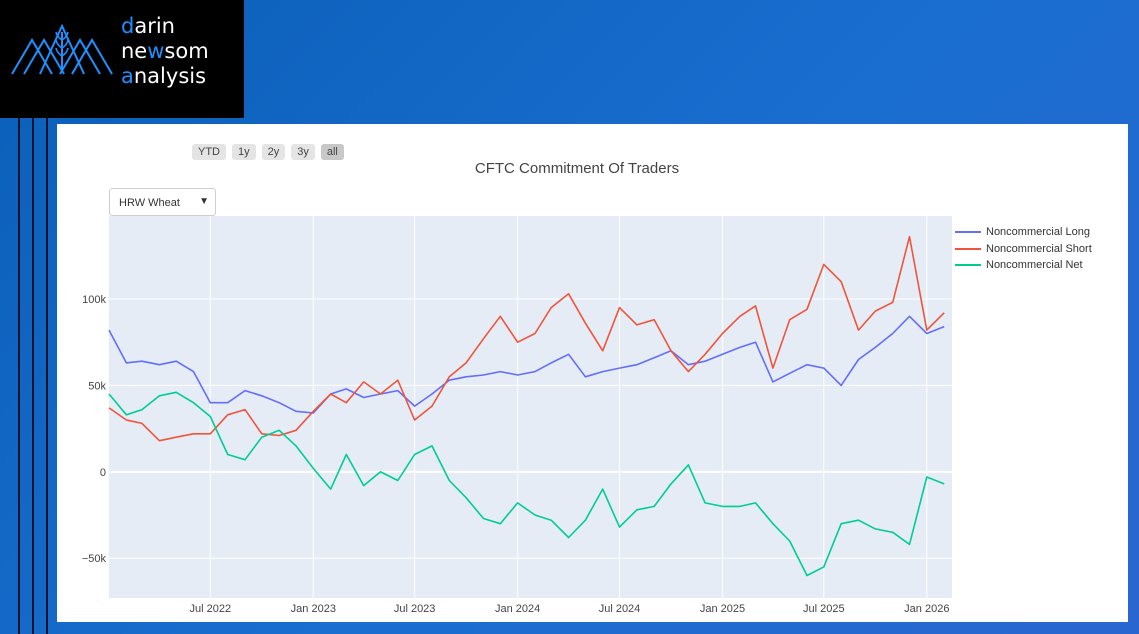  What do you see at coordinates (1034, 265) in the screenshot?
I see `legend-label: Noncommercial Net` at bounding box center [1034, 265].